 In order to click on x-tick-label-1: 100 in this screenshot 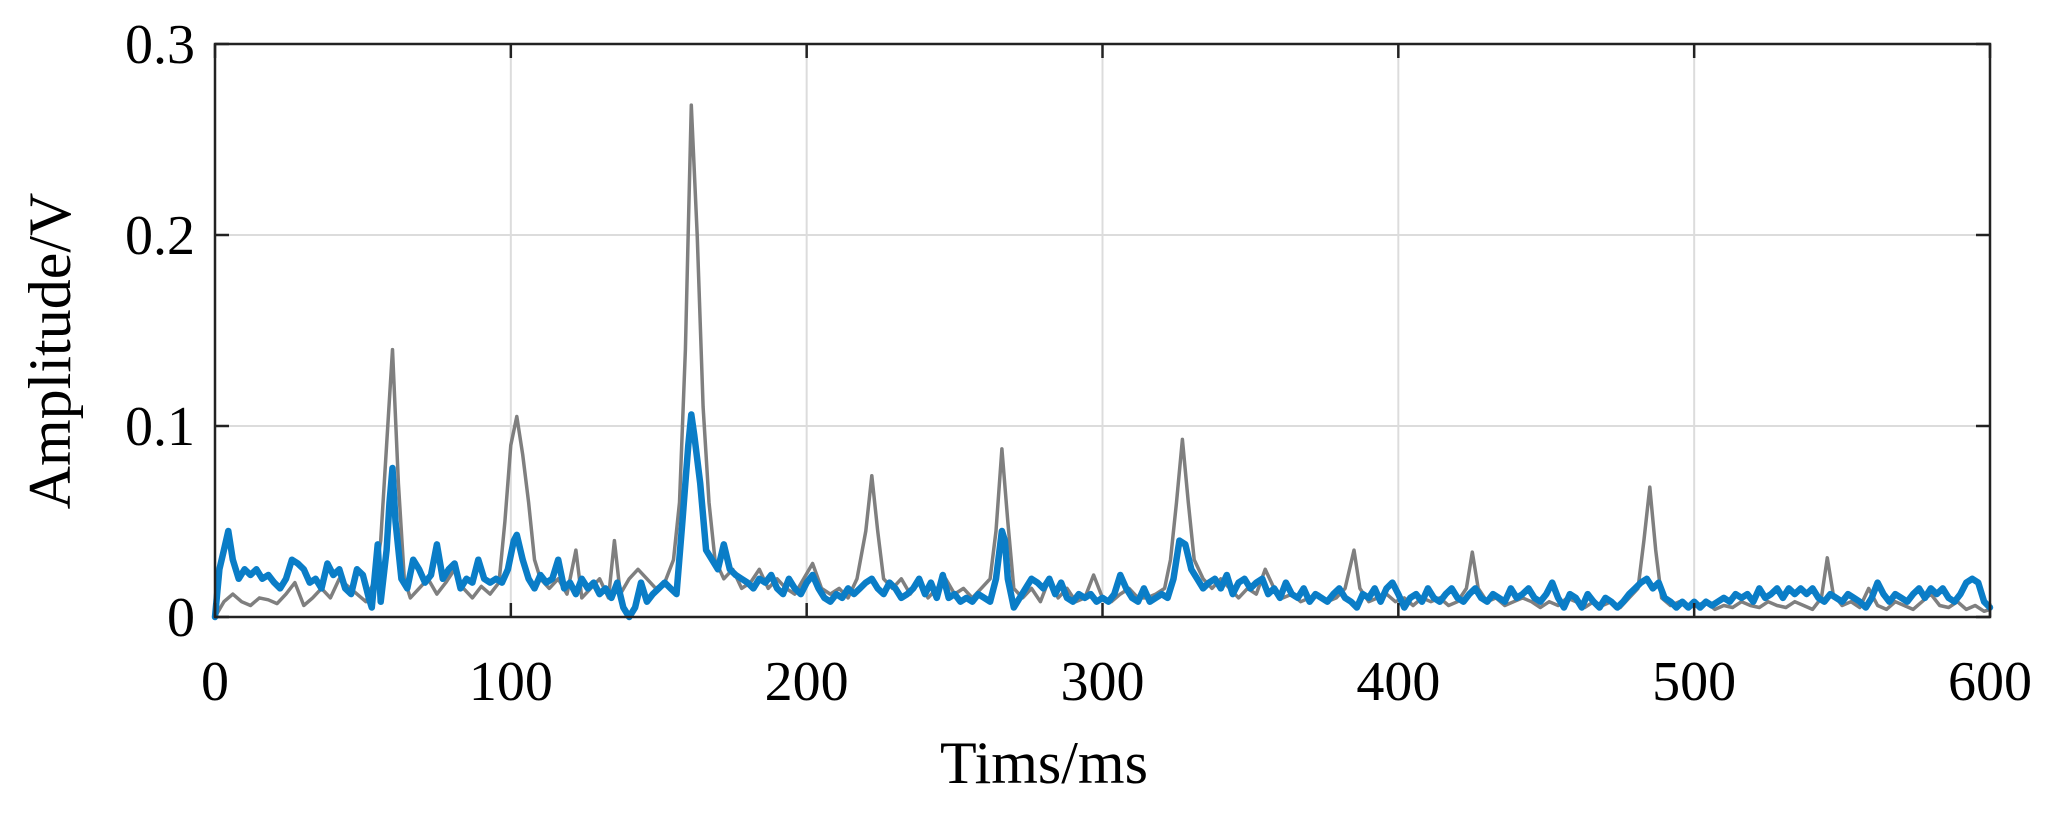, I will do `click(511, 682)`.